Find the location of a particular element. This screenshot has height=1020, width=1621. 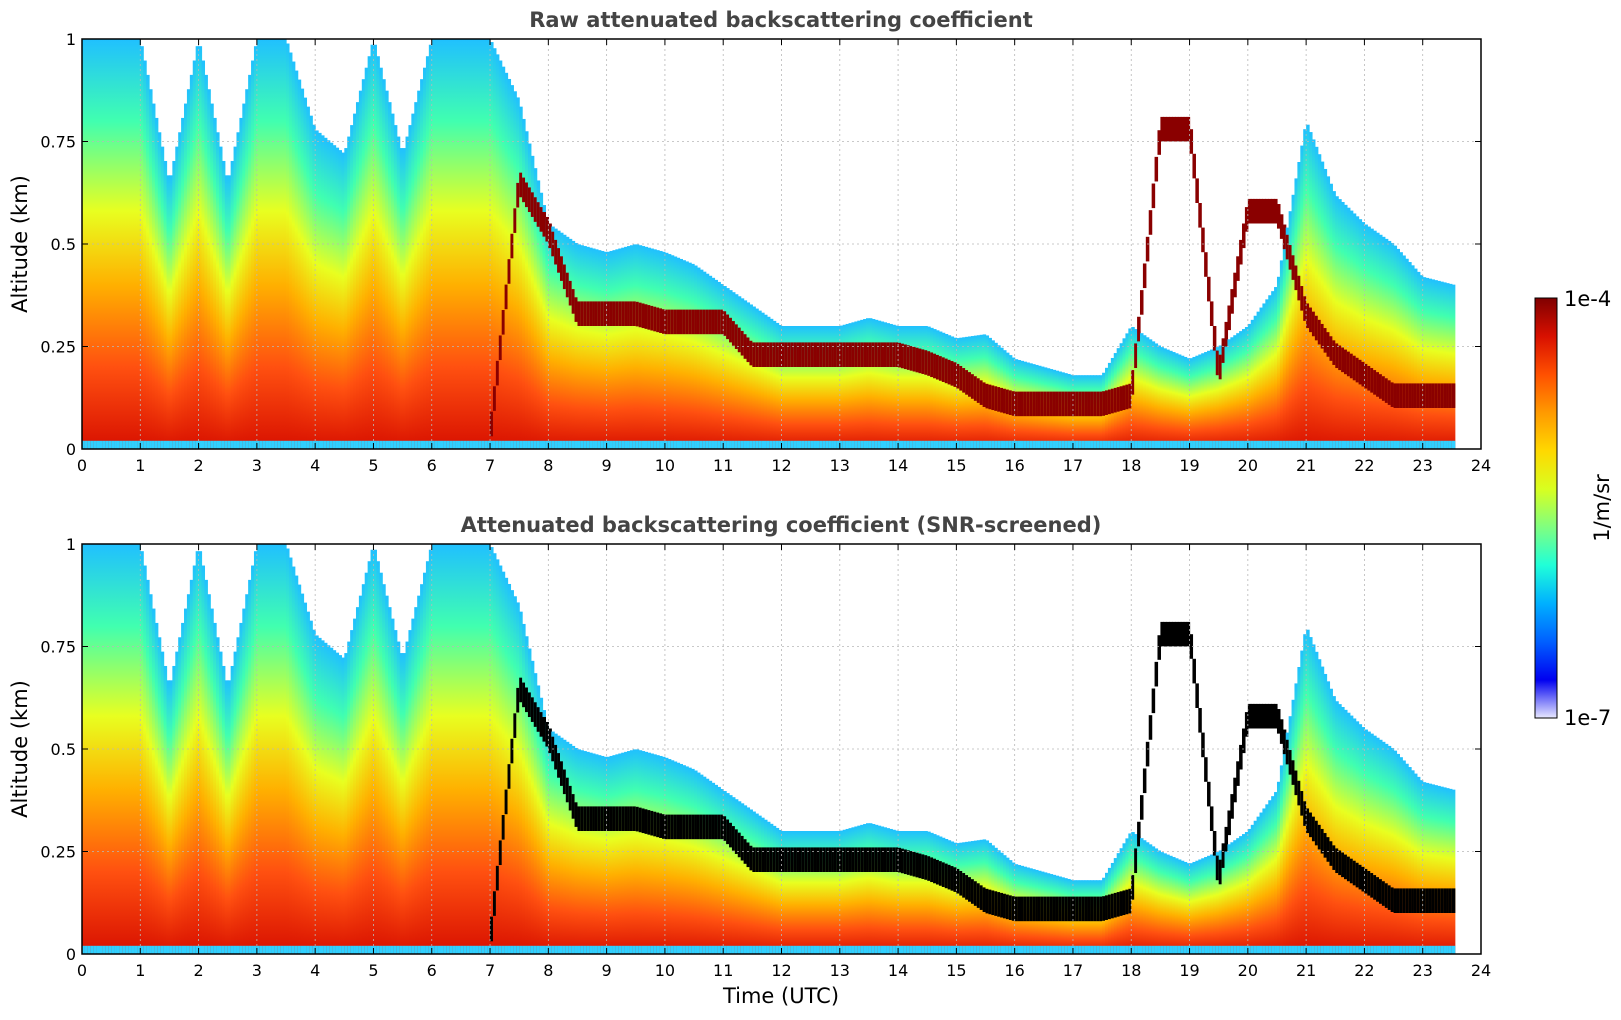

x-tick-label: 5 is located at coordinates (373, 970).